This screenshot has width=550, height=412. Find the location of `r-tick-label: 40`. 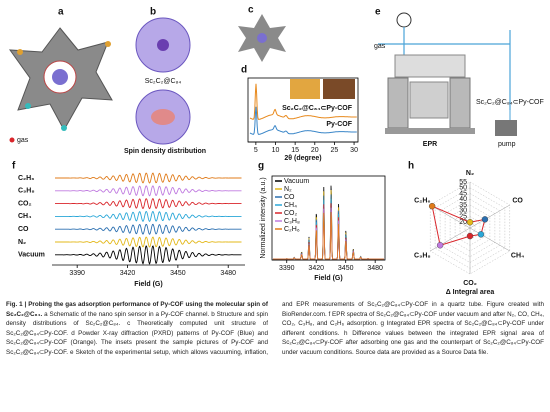

r-tick-label: 40 is located at coordinates (463, 199).